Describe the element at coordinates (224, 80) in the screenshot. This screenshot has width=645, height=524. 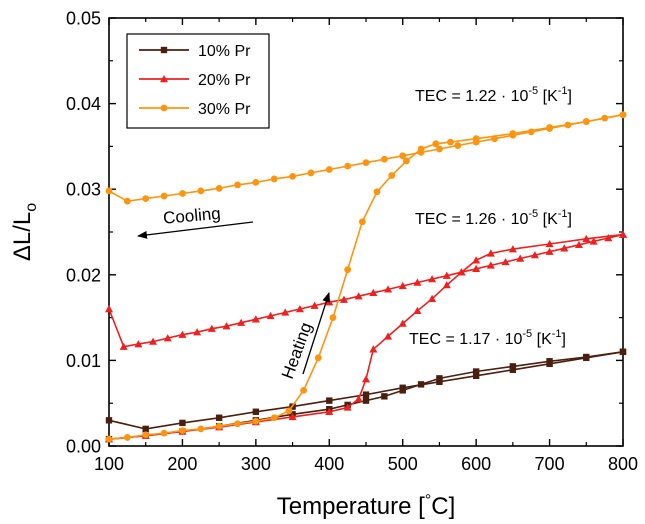
I see `legend-label-1: 20% Pr` at that location.